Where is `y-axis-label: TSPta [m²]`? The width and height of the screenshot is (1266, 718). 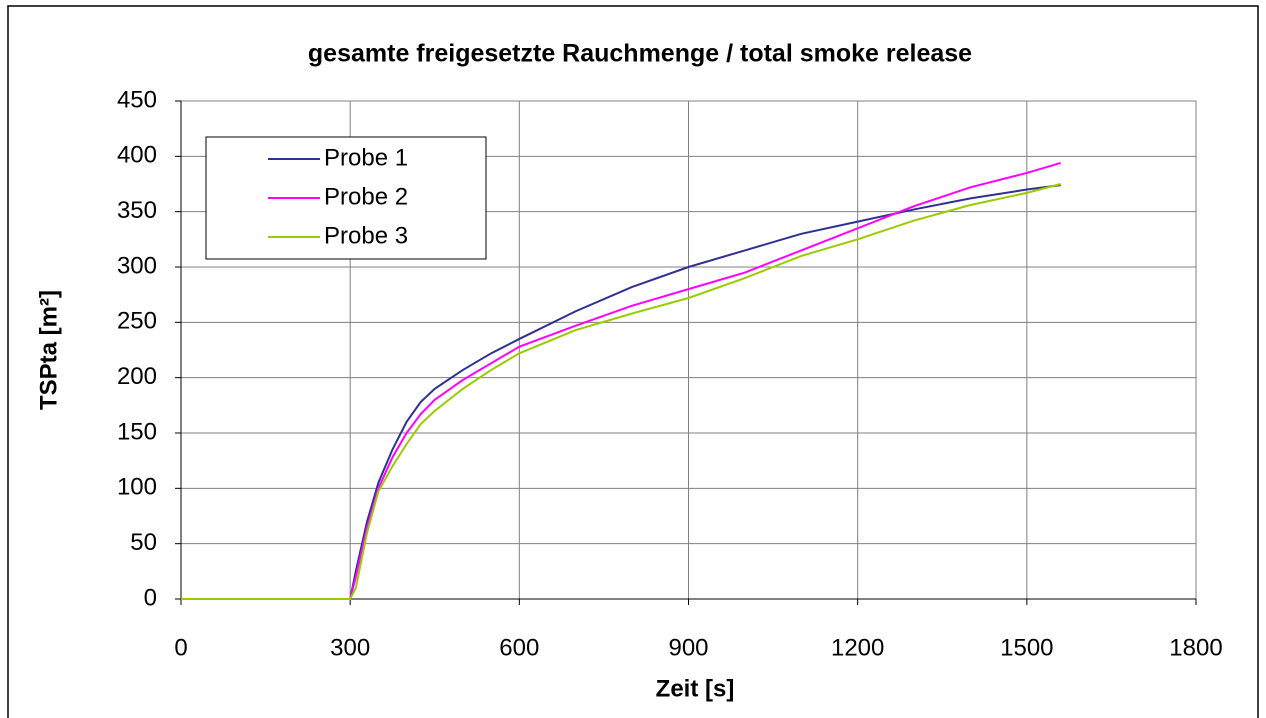 y-axis-label: TSPta [m²] is located at coordinates (48, 350).